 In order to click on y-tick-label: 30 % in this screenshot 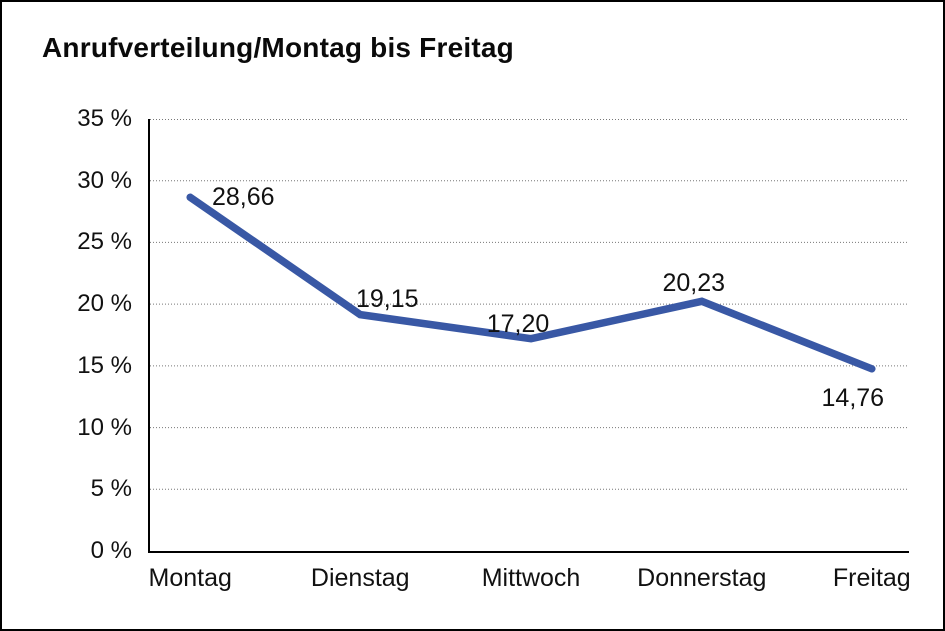, I will do `click(104, 180)`.